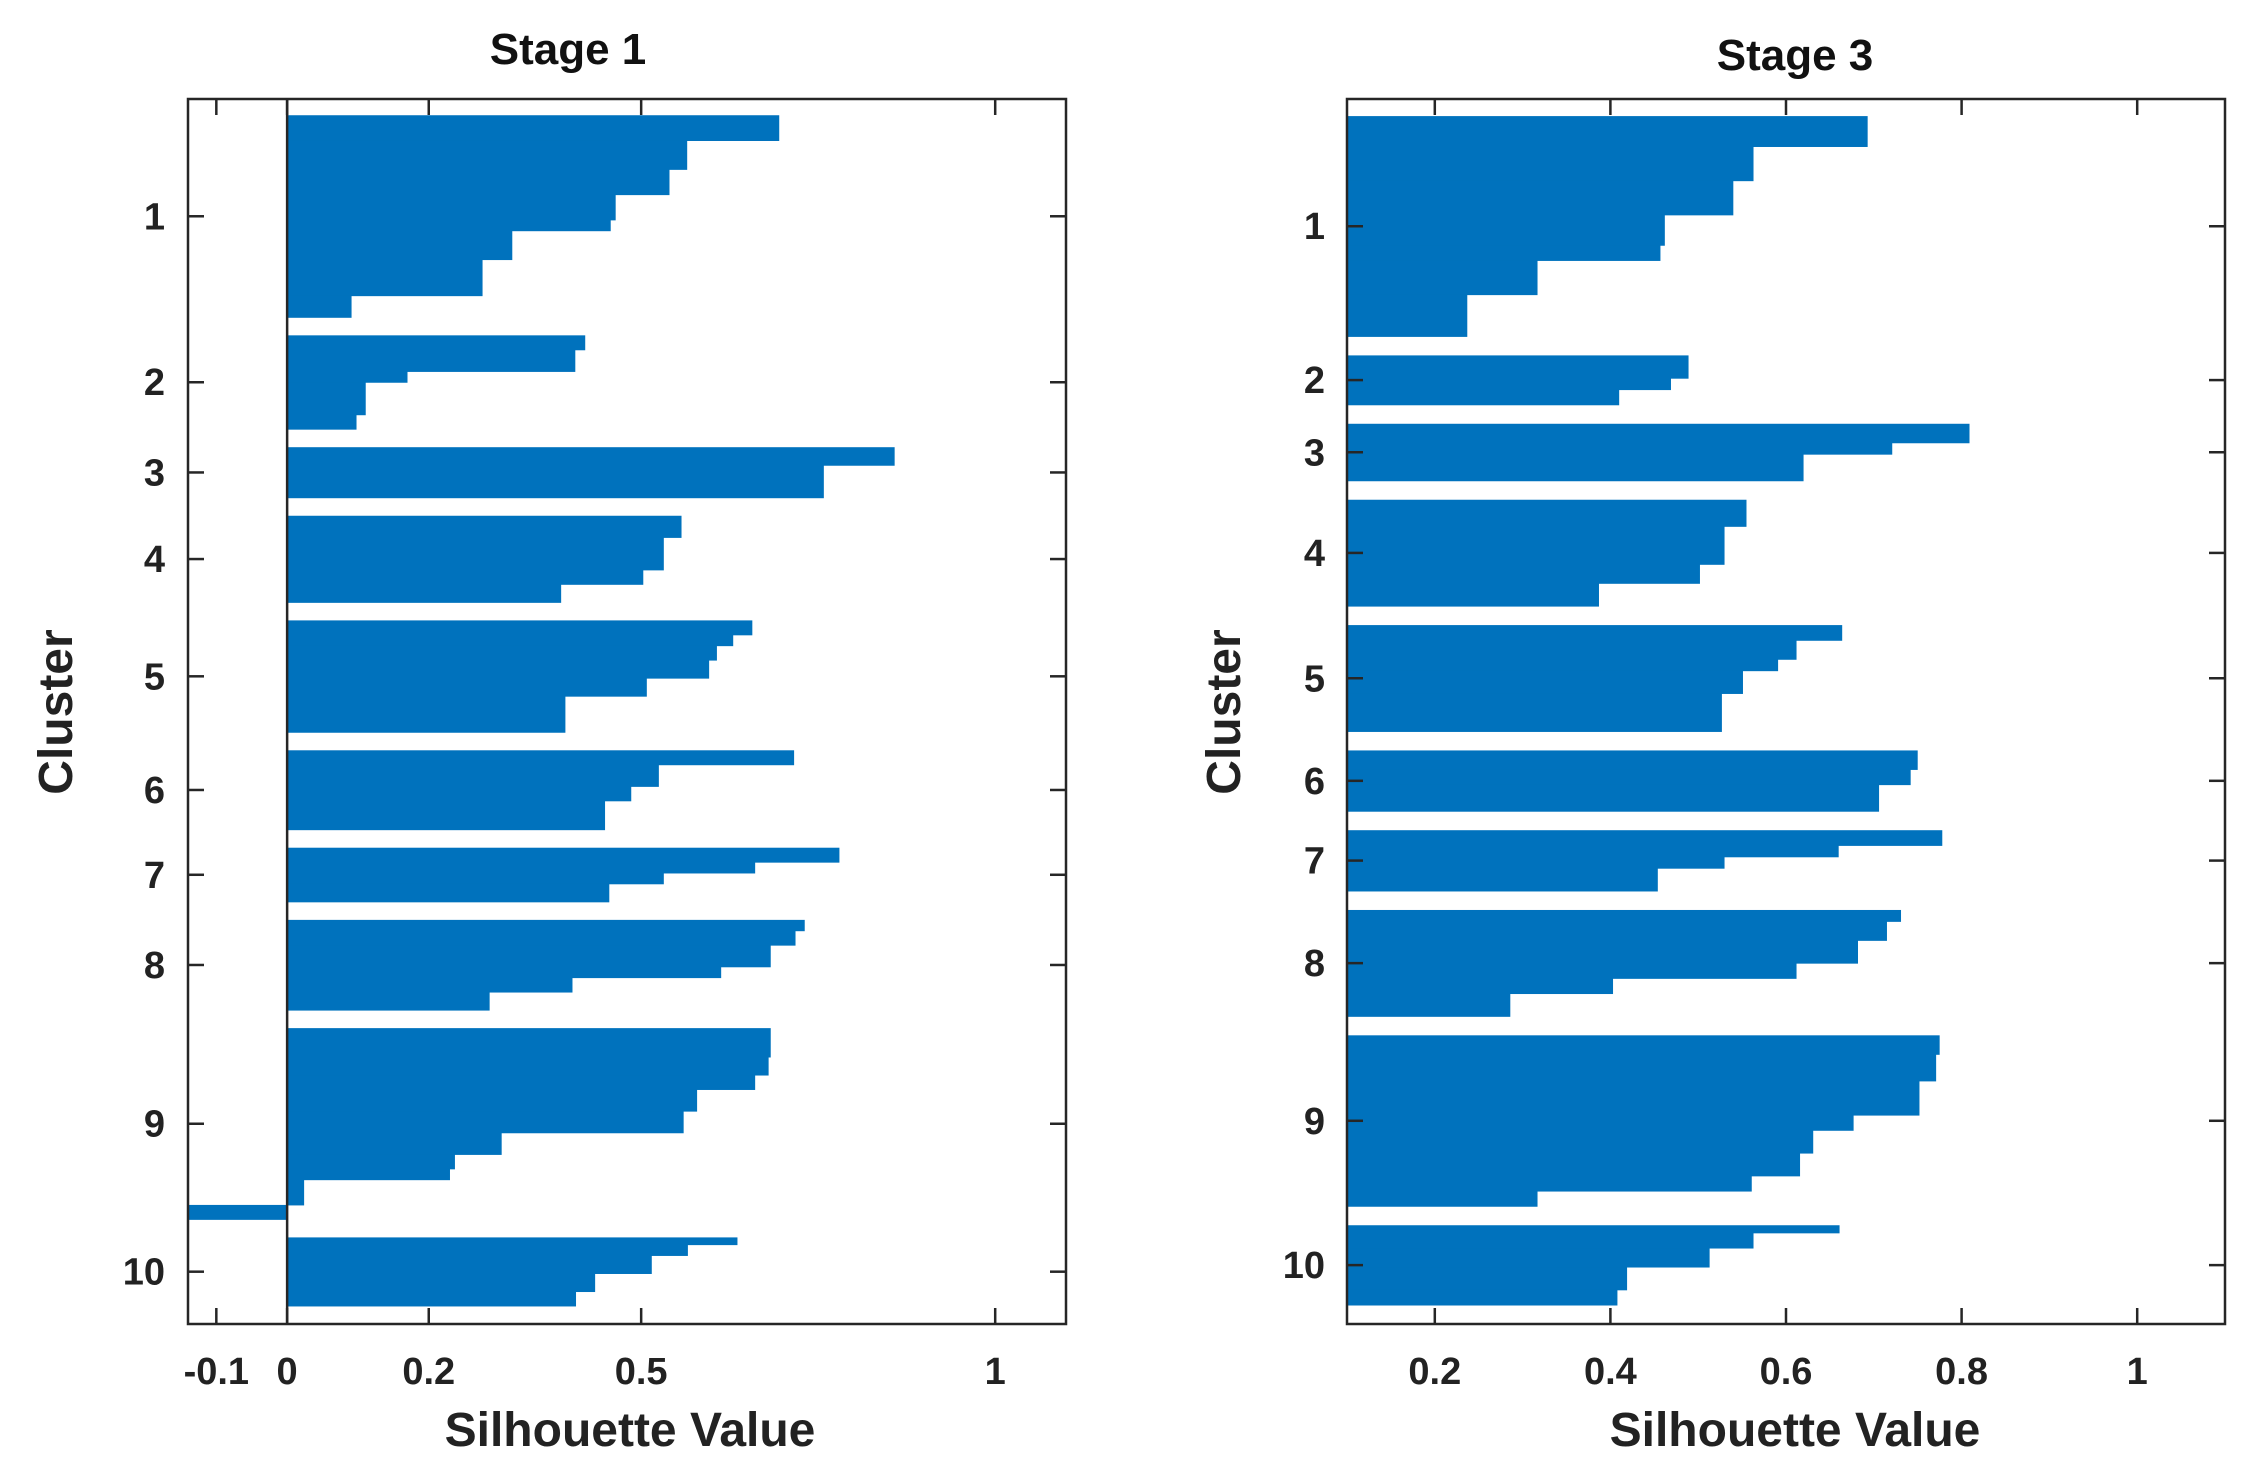  Describe the element at coordinates (591, 473) in the screenshot. I see `cluster-3-bars` at that location.